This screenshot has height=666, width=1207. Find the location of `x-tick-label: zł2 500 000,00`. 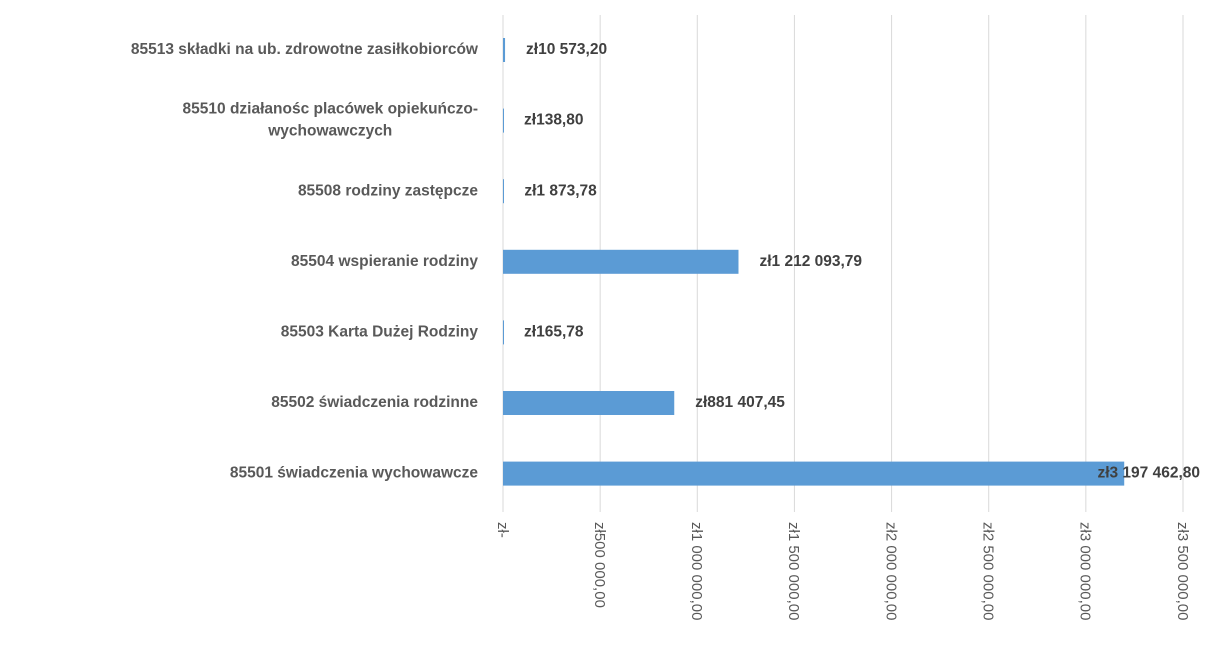

x-tick-label: zł2 500 000,00 is located at coordinates (987, 571).